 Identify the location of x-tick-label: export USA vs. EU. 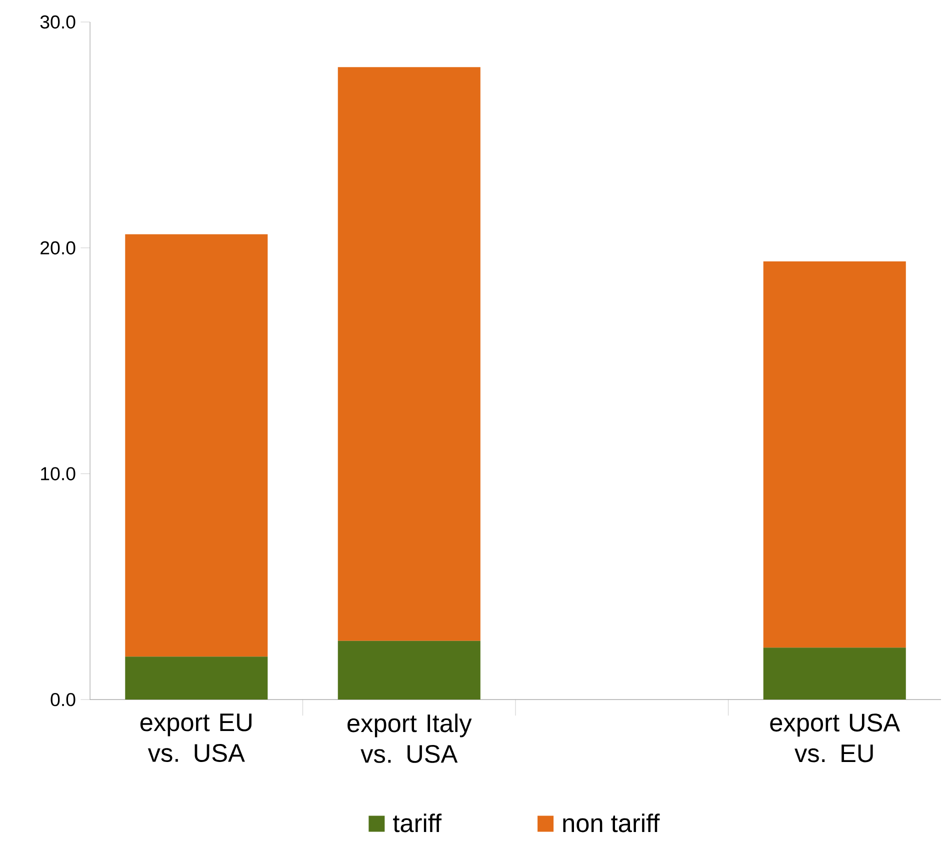
(835, 738).